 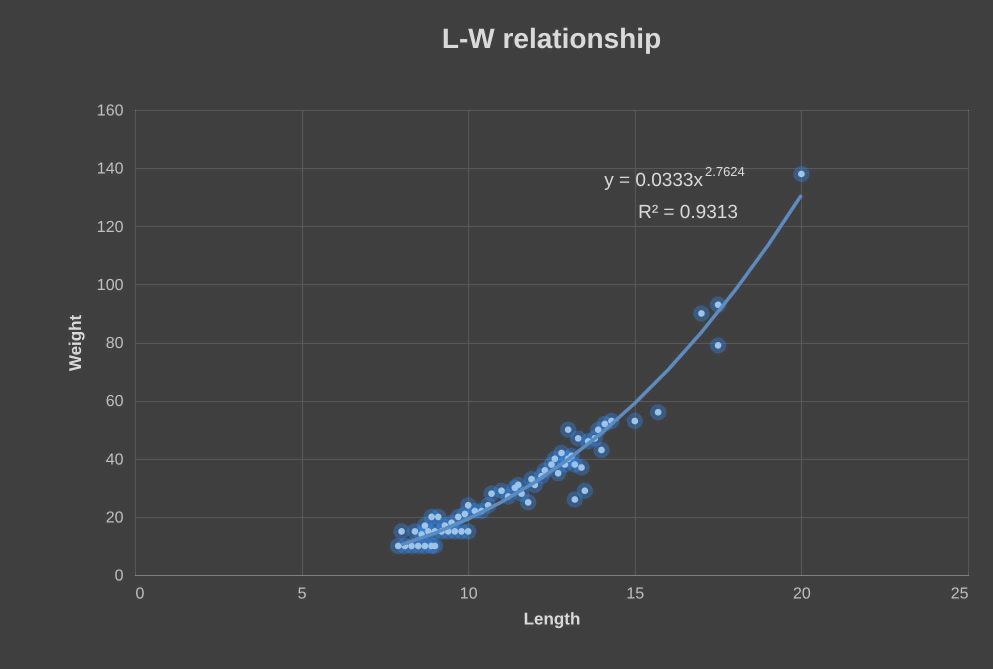 I want to click on x-tick-label: 0, so click(x=140, y=594).